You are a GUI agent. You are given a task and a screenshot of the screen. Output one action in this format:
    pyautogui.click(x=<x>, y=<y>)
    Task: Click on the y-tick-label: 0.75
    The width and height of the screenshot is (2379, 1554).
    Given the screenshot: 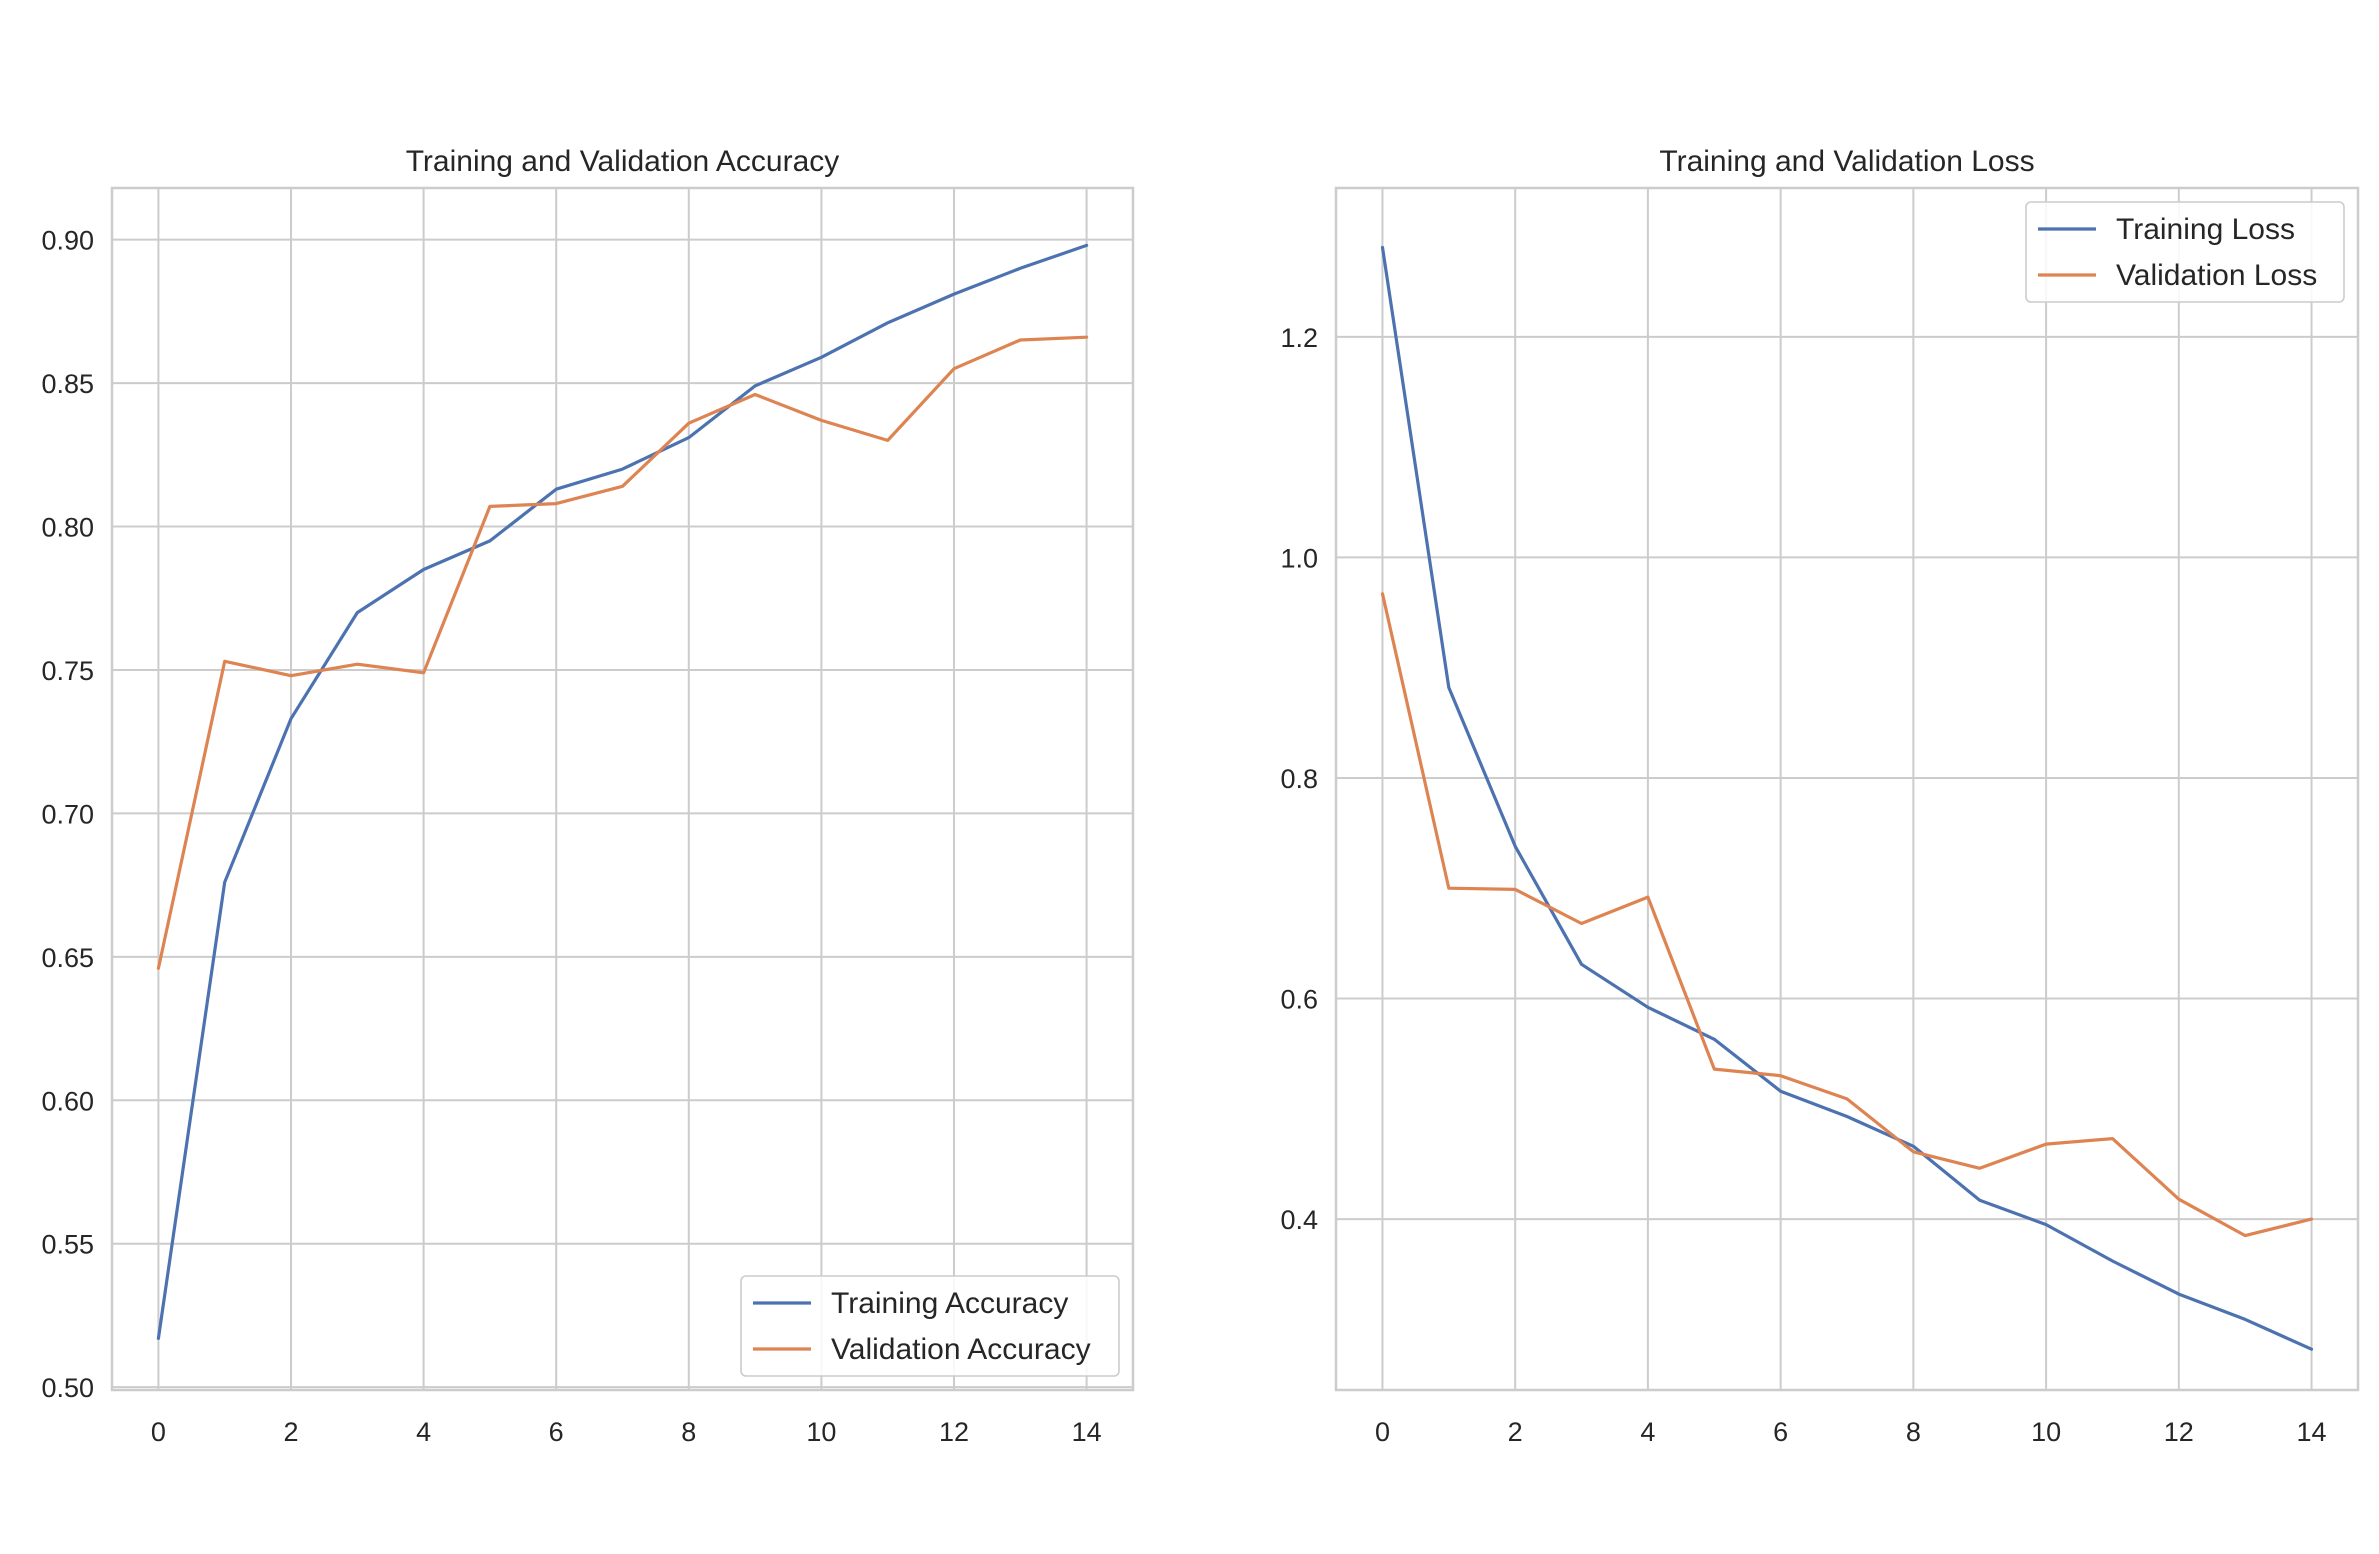 What is the action you would take?
    pyautogui.click(x=67, y=671)
    